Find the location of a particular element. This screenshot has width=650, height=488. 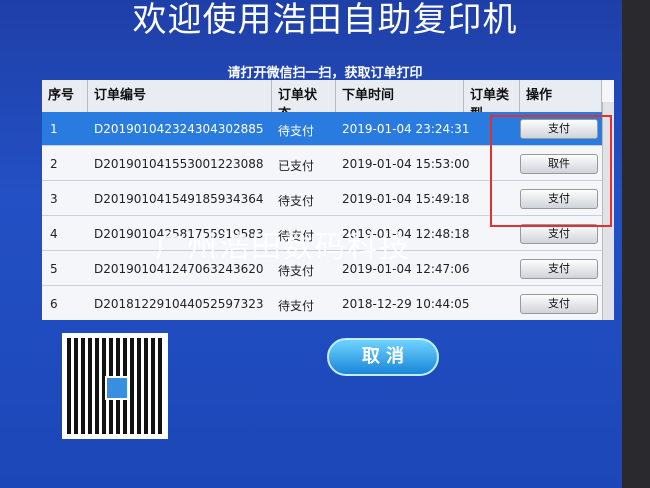

cell: D201901041247063243620 is located at coordinates (179, 269).